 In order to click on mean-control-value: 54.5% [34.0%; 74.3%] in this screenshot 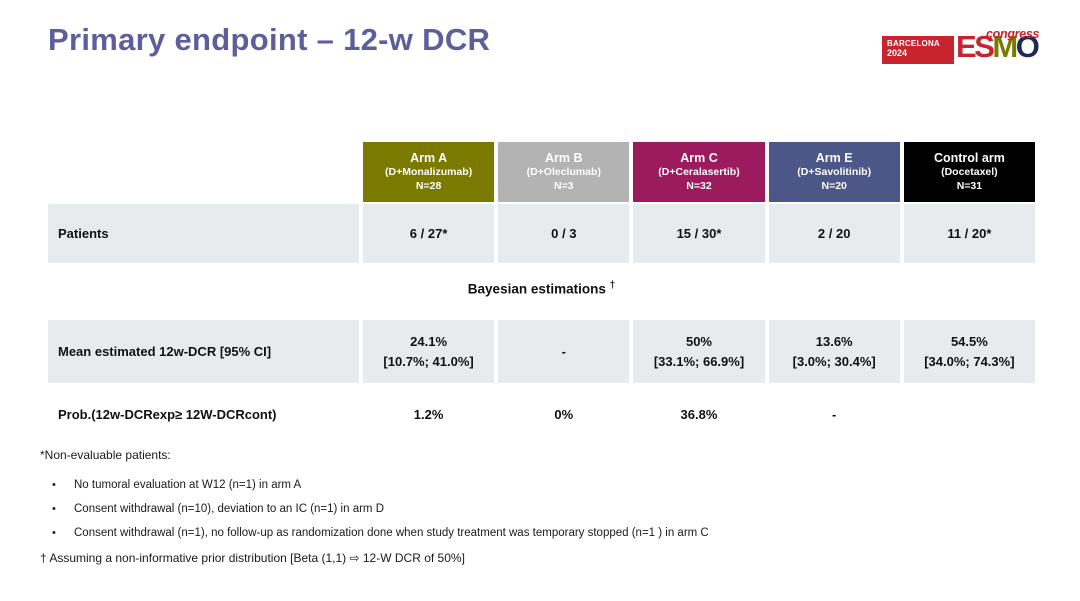, I will do `click(969, 351)`.